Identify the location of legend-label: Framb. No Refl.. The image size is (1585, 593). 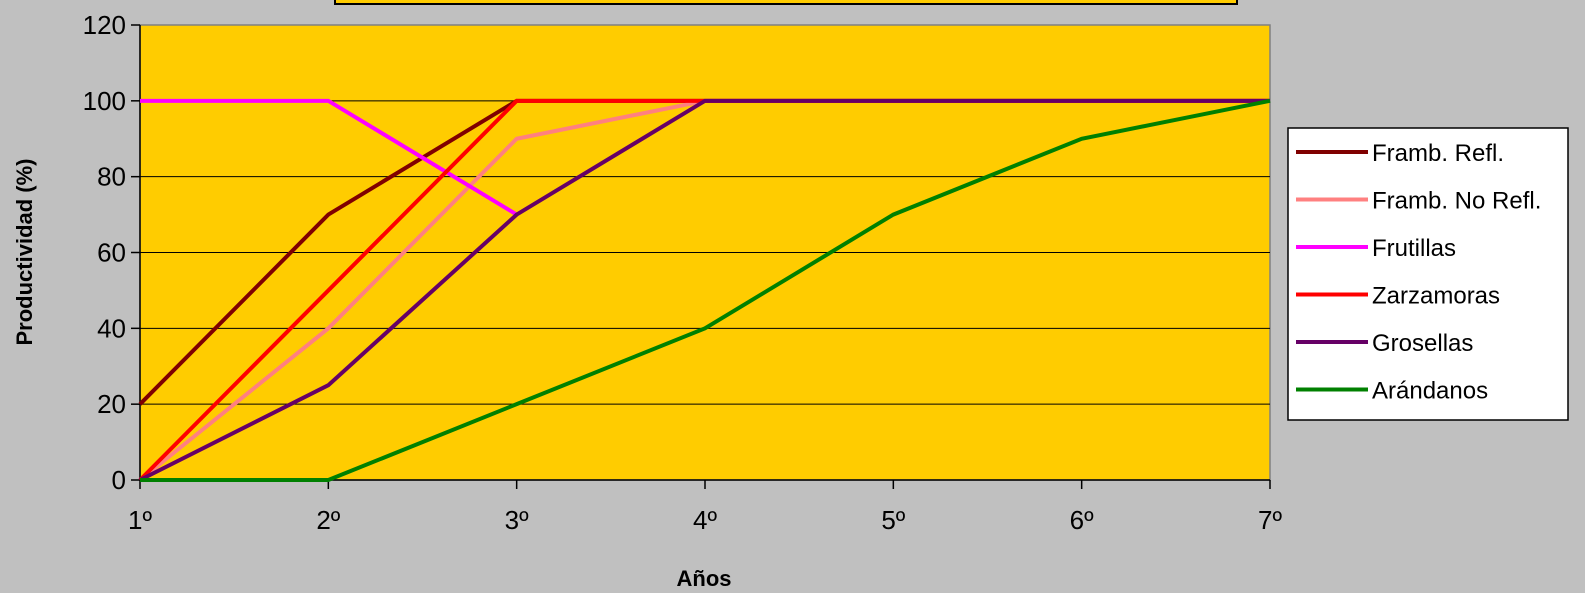
(1456, 201).